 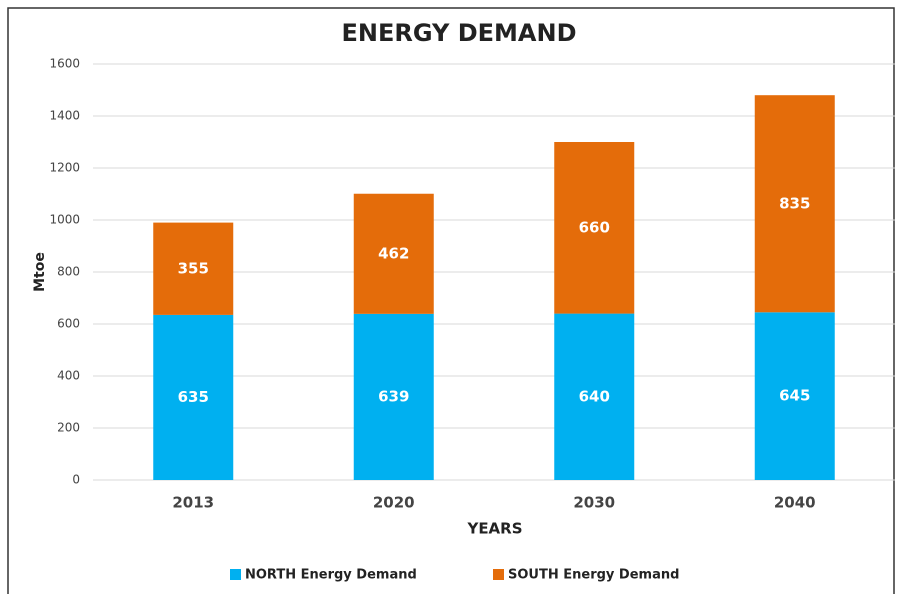 I want to click on x-tick-label: 2030, so click(x=594, y=503).